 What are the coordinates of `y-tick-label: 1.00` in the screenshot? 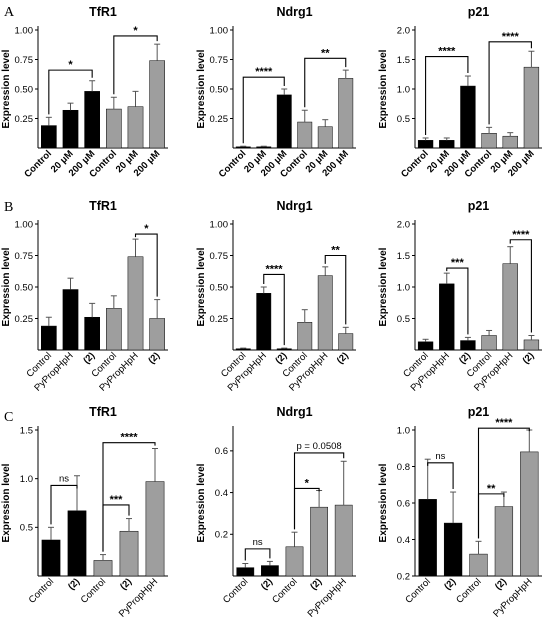 It's located at (219, 224).